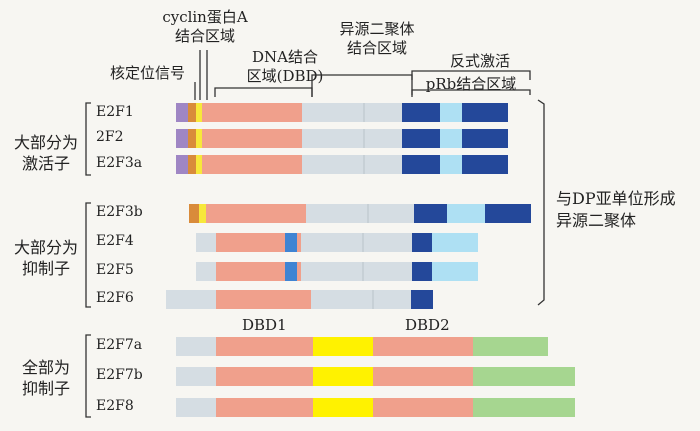 This screenshot has height=431, width=700. Describe the element at coordinates (119, 345) in the screenshot. I see `protein-label-e2f7a: E2F7a` at that location.